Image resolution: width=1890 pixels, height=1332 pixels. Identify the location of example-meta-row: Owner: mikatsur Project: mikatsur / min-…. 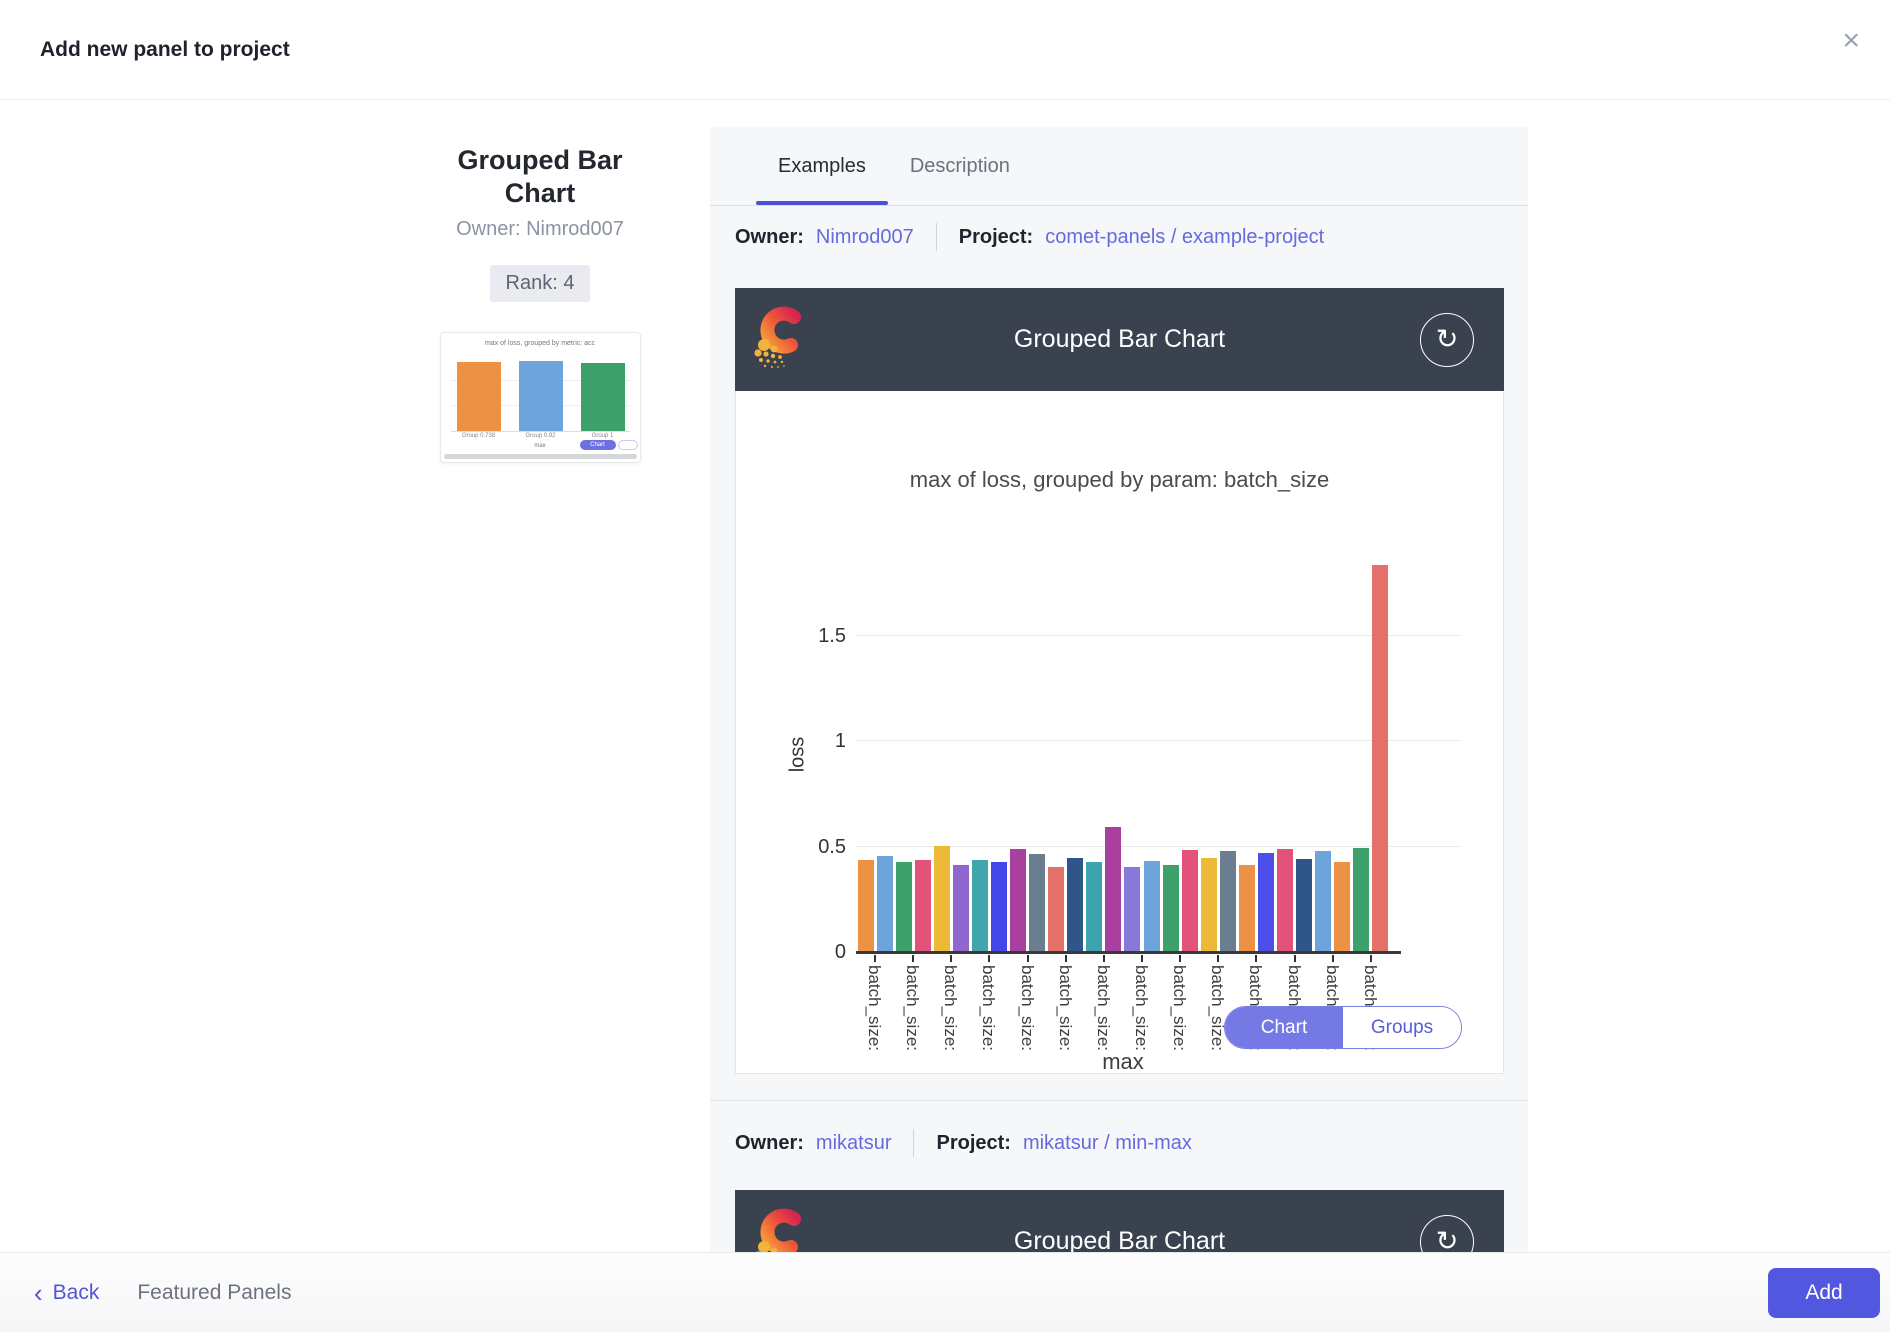
(1119, 1143).